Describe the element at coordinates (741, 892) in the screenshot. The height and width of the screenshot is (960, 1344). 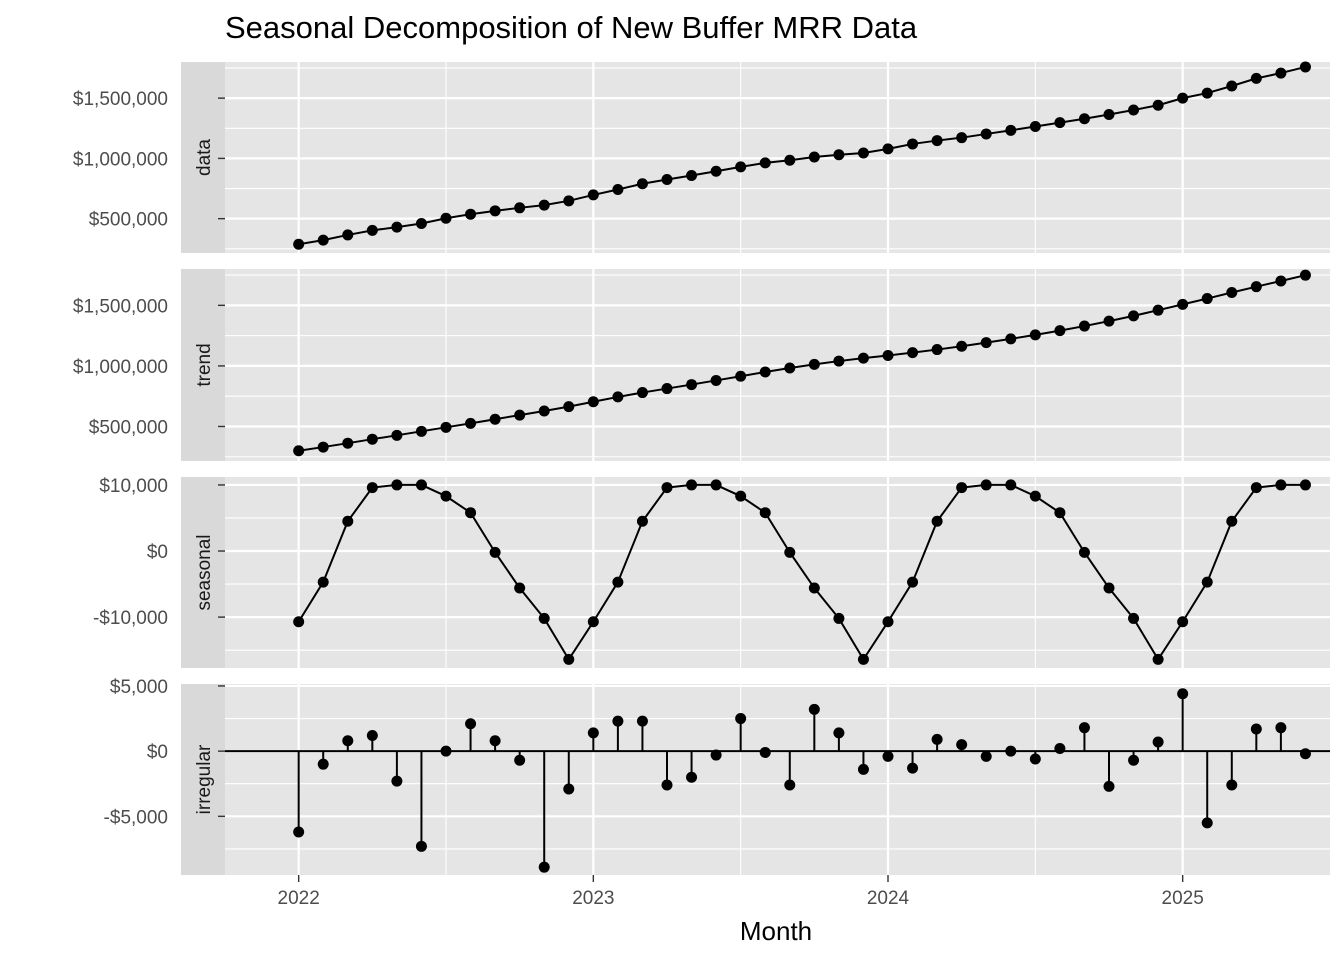
I see `x-axis: 2022 2023 2024 2025` at that location.